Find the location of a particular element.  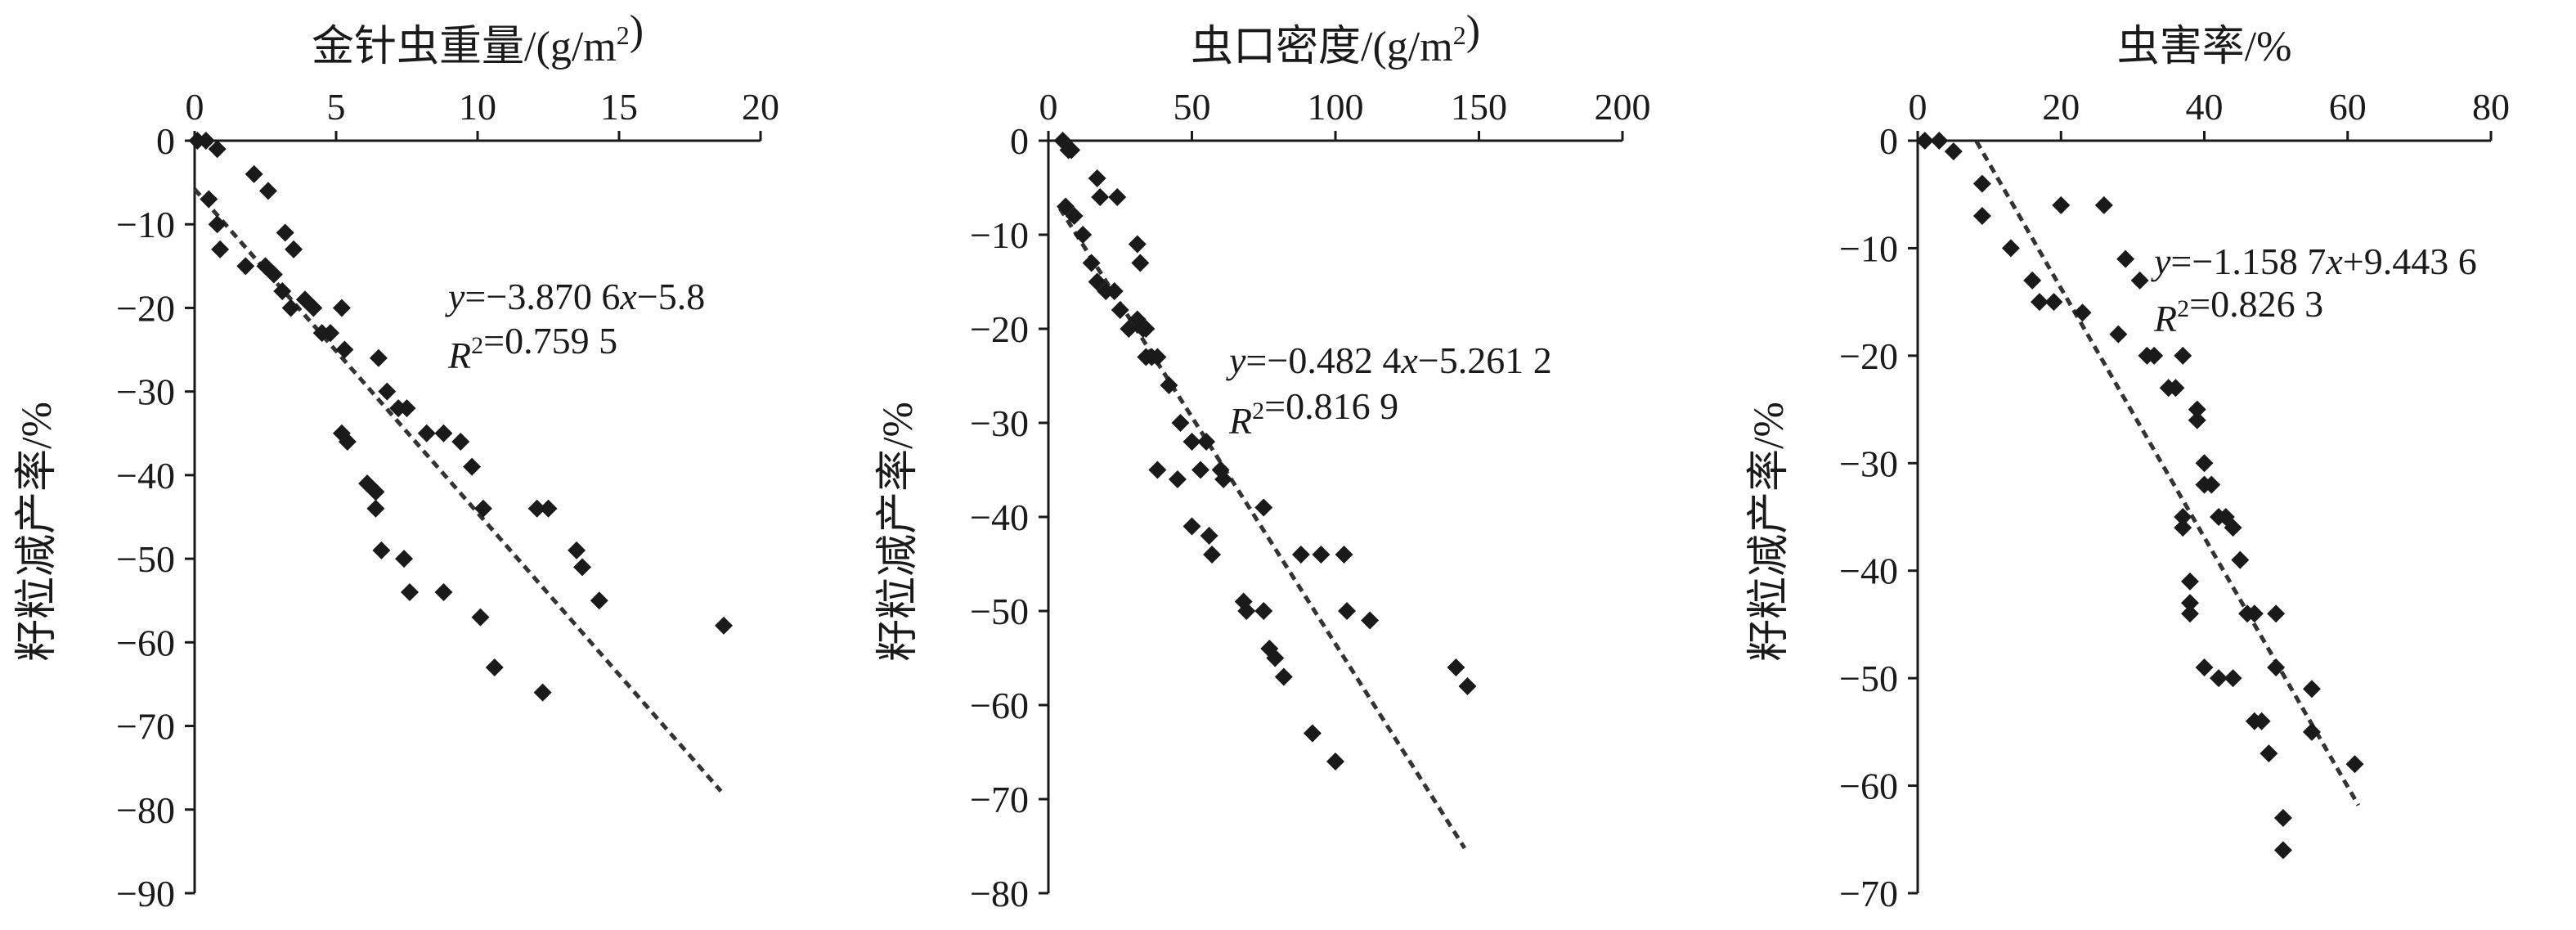

y-tick-label: −60 is located at coordinates (1000, 706).